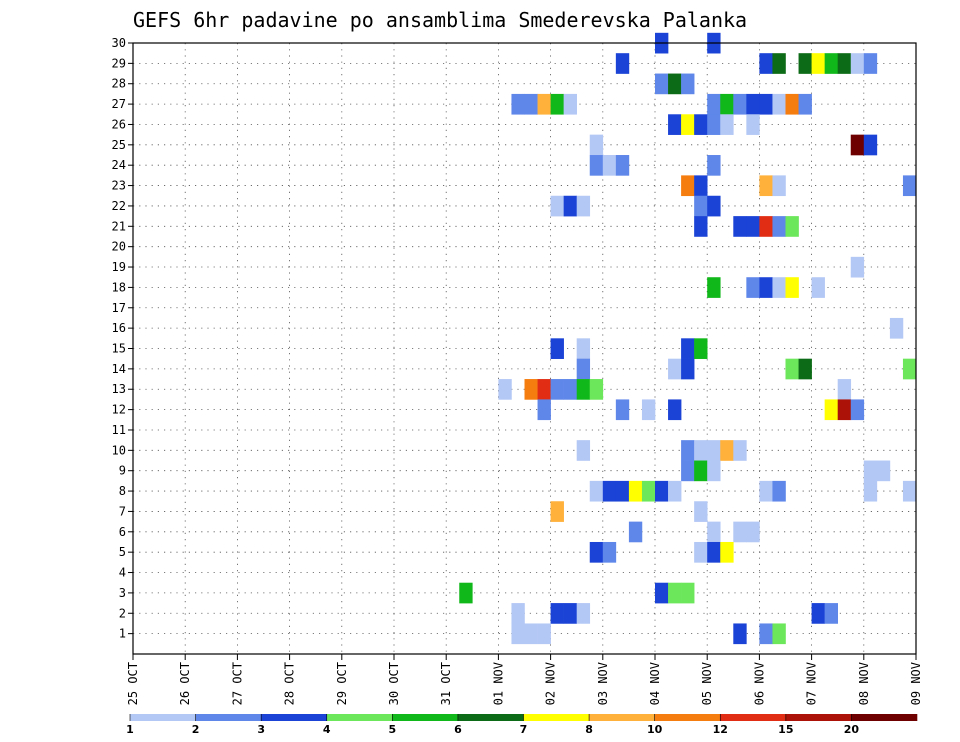 This screenshot has width=960, height=742. I want to click on y-tick-label: 6, so click(122, 532).